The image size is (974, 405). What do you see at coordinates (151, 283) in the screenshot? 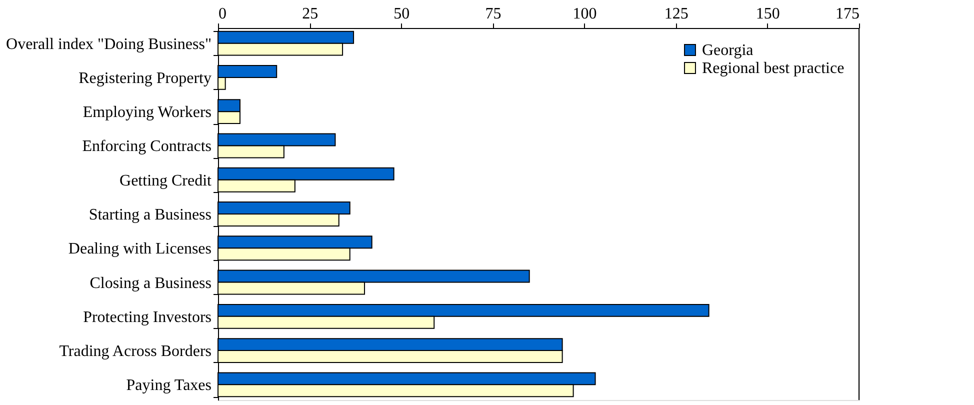
I see `y-tick-label: Closing a Business` at bounding box center [151, 283].